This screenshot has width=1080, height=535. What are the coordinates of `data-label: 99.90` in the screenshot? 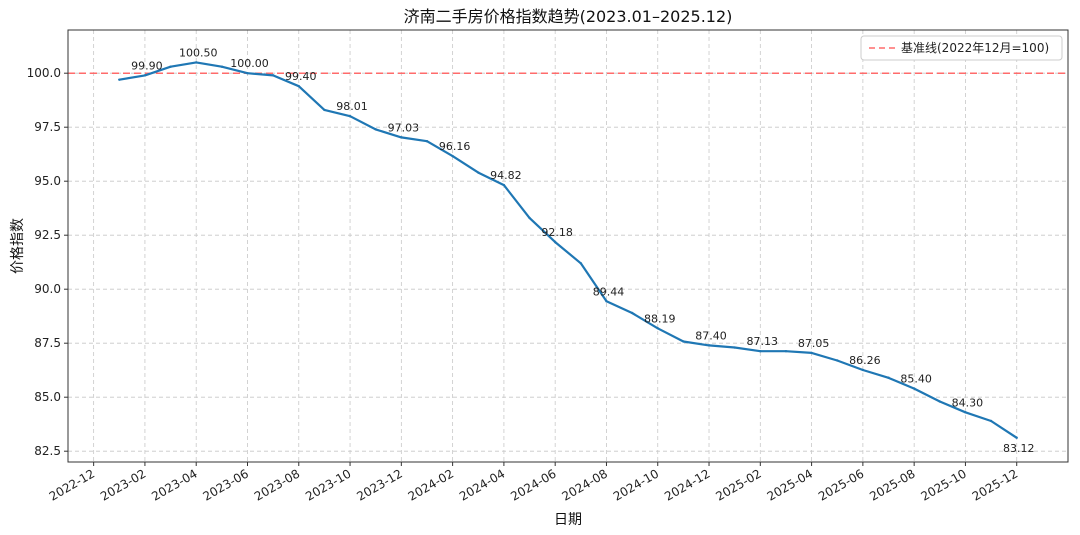 It's located at (147, 65).